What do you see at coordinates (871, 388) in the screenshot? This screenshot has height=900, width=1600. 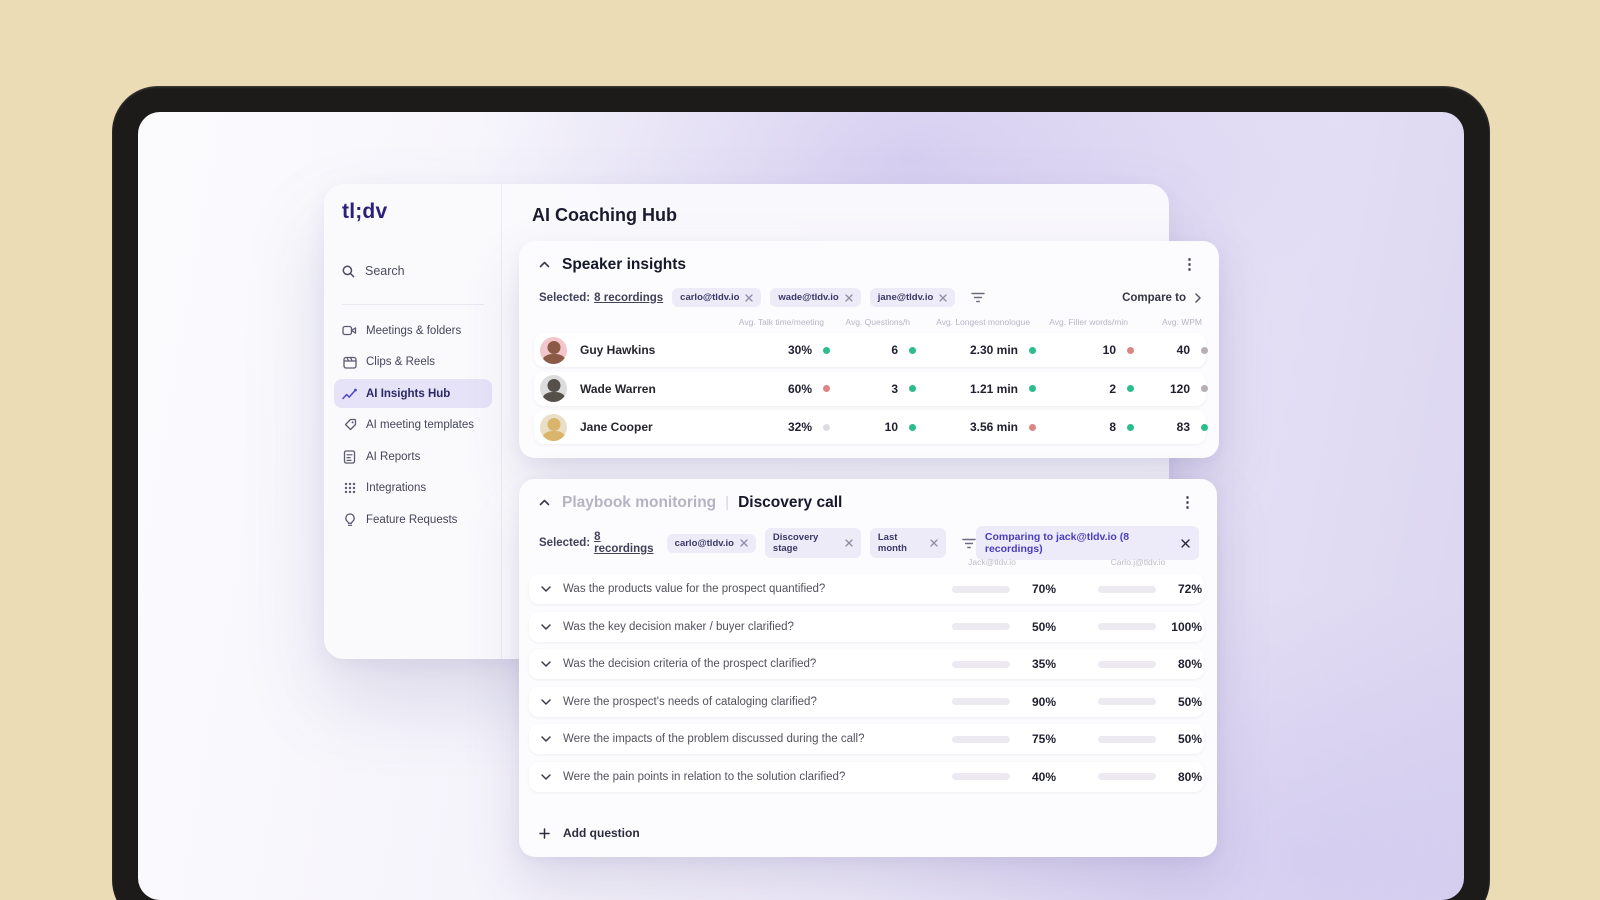 I see `table-row: Wade Warren 60% 3 1.21 min 2 120` at bounding box center [871, 388].